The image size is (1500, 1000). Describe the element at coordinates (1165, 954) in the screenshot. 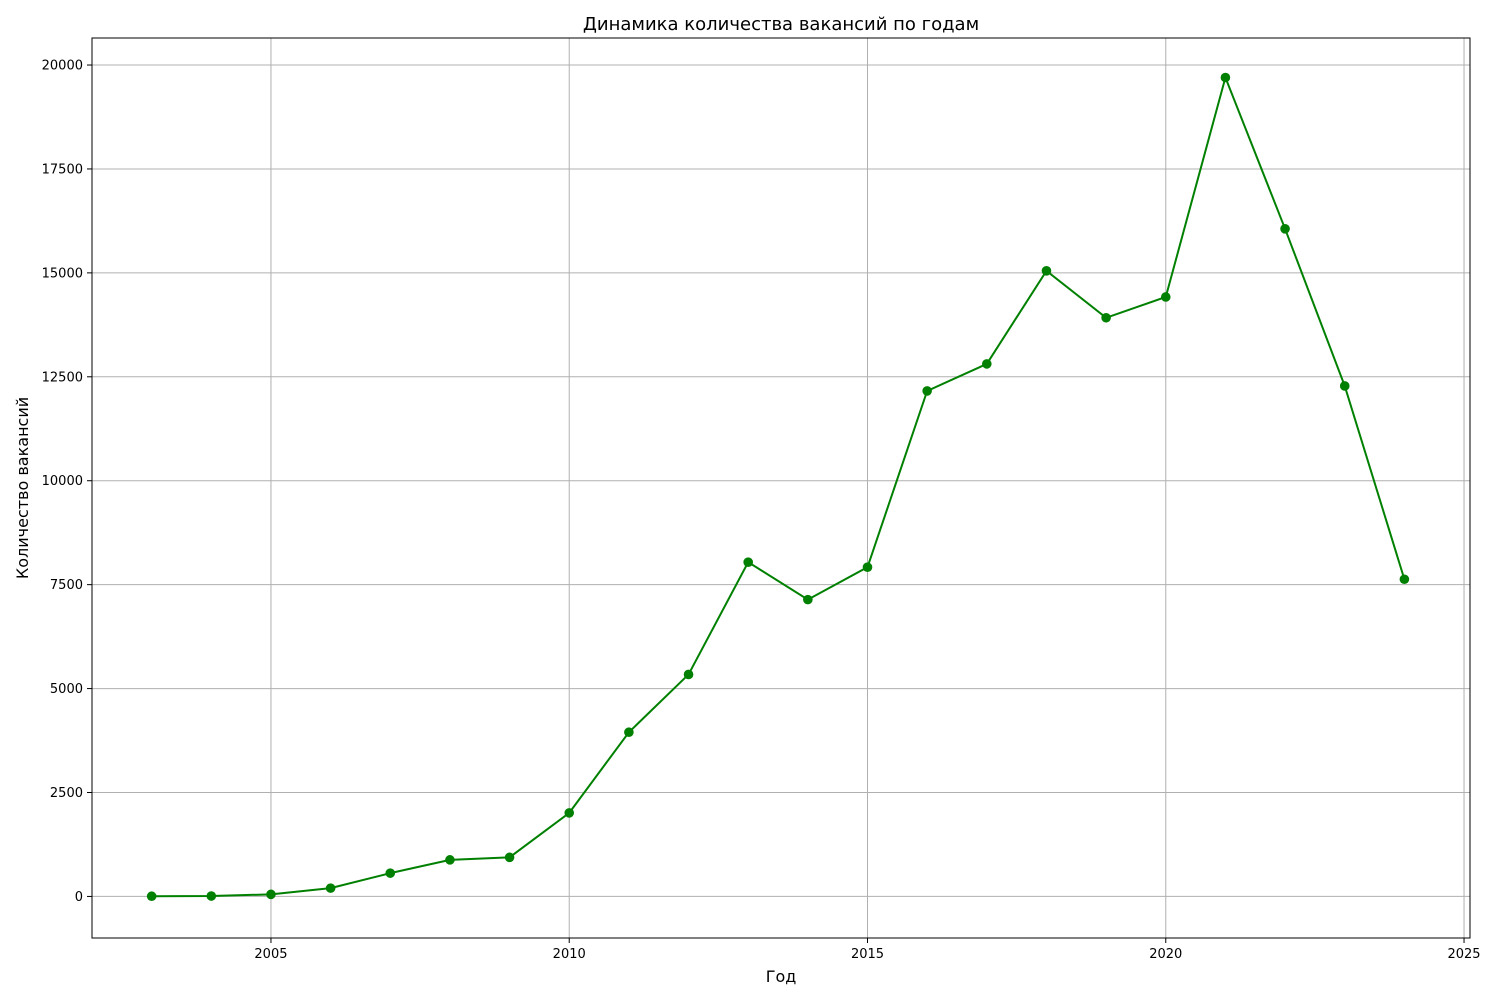

I see `x-tick-label: 2020` at that location.